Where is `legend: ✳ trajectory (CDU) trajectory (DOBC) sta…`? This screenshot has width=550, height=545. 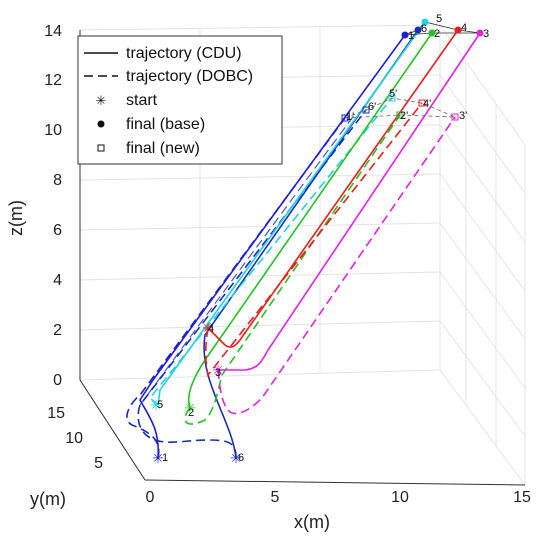
legend: ✳ trajectory (CDU) trajectory (DOBC) sta… is located at coordinates (180, 100).